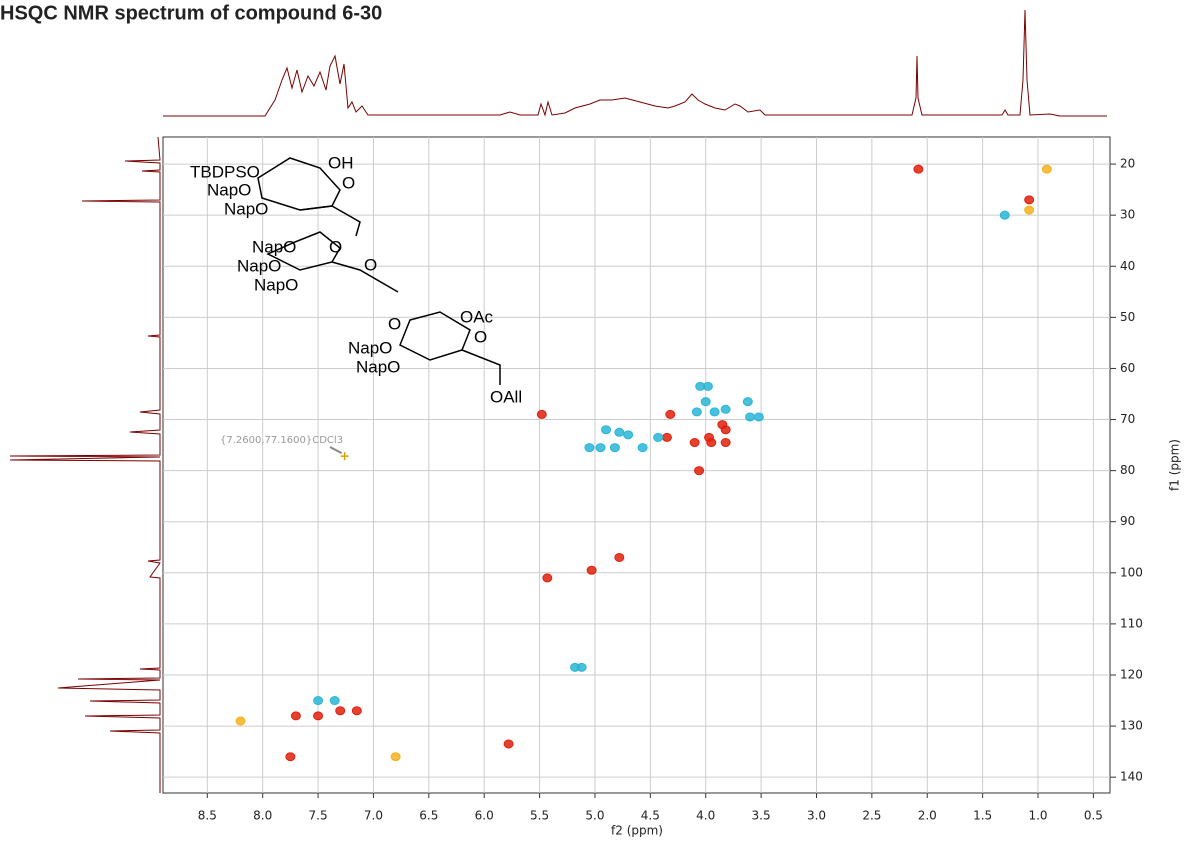  I want to click on y-tick-label: 90, so click(1127, 521).